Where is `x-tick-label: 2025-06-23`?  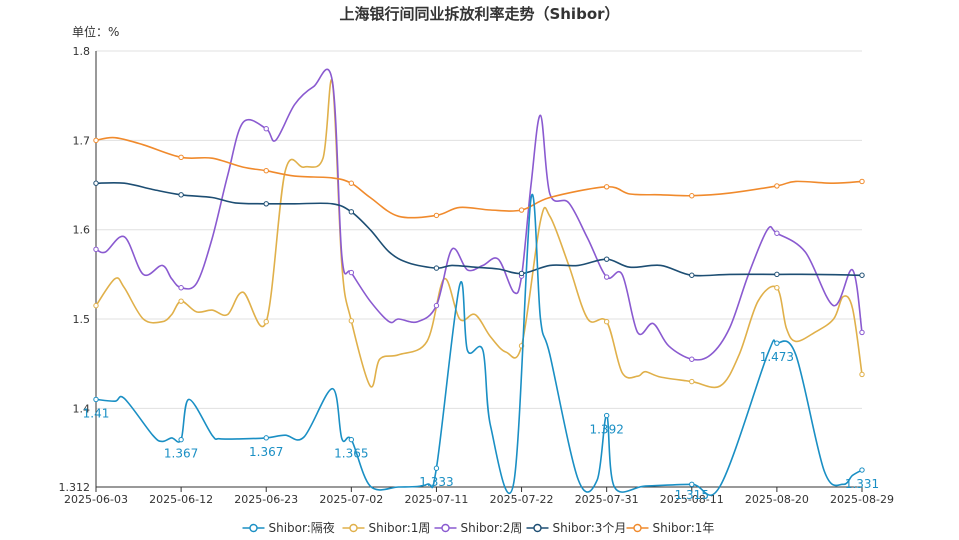 x-tick-label: 2025-06-23 is located at coordinates (266, 499).